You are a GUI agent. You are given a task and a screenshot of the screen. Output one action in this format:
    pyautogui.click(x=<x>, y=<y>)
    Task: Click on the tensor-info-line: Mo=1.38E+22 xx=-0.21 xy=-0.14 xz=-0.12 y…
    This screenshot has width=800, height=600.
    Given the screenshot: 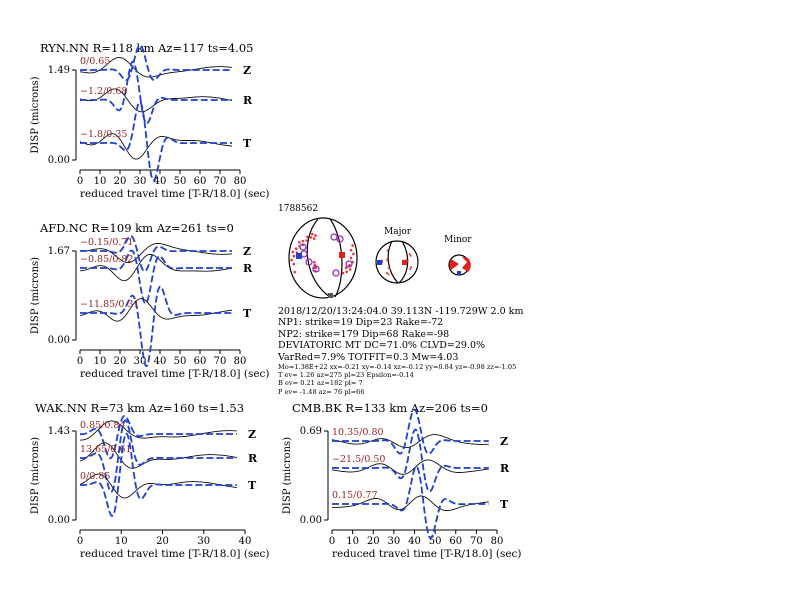 What is the action you would take?
    pyautogui.click(x=397, y=367)
    